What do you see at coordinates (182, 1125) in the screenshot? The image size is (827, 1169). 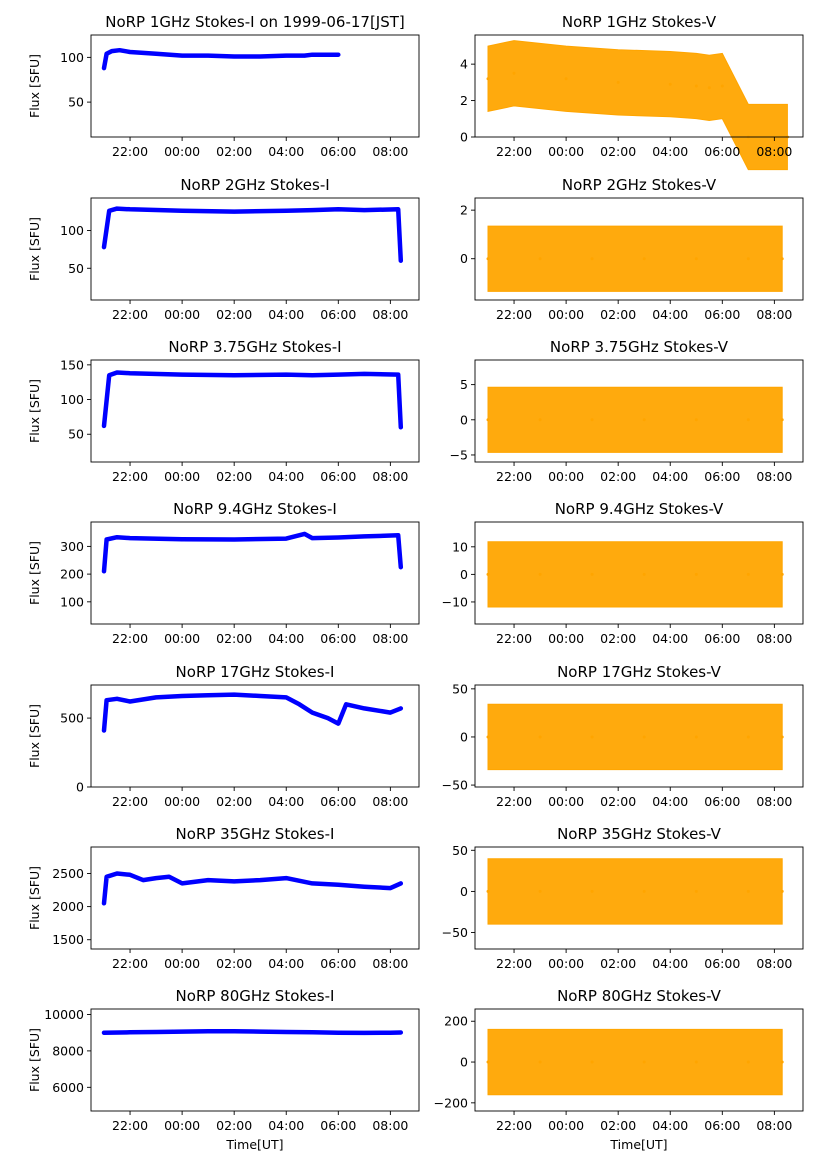 I see `panel-i7-xtick-label: 00:00` at bounding box center [182, 1125].